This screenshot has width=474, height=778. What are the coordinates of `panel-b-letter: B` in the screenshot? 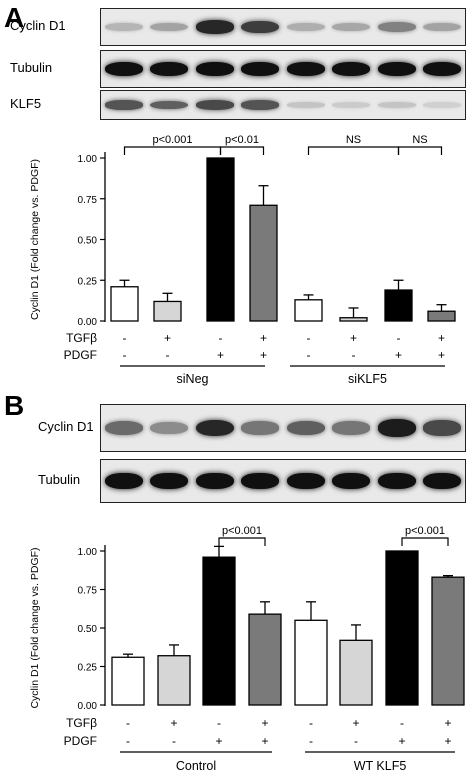 It's located at (14, 405).